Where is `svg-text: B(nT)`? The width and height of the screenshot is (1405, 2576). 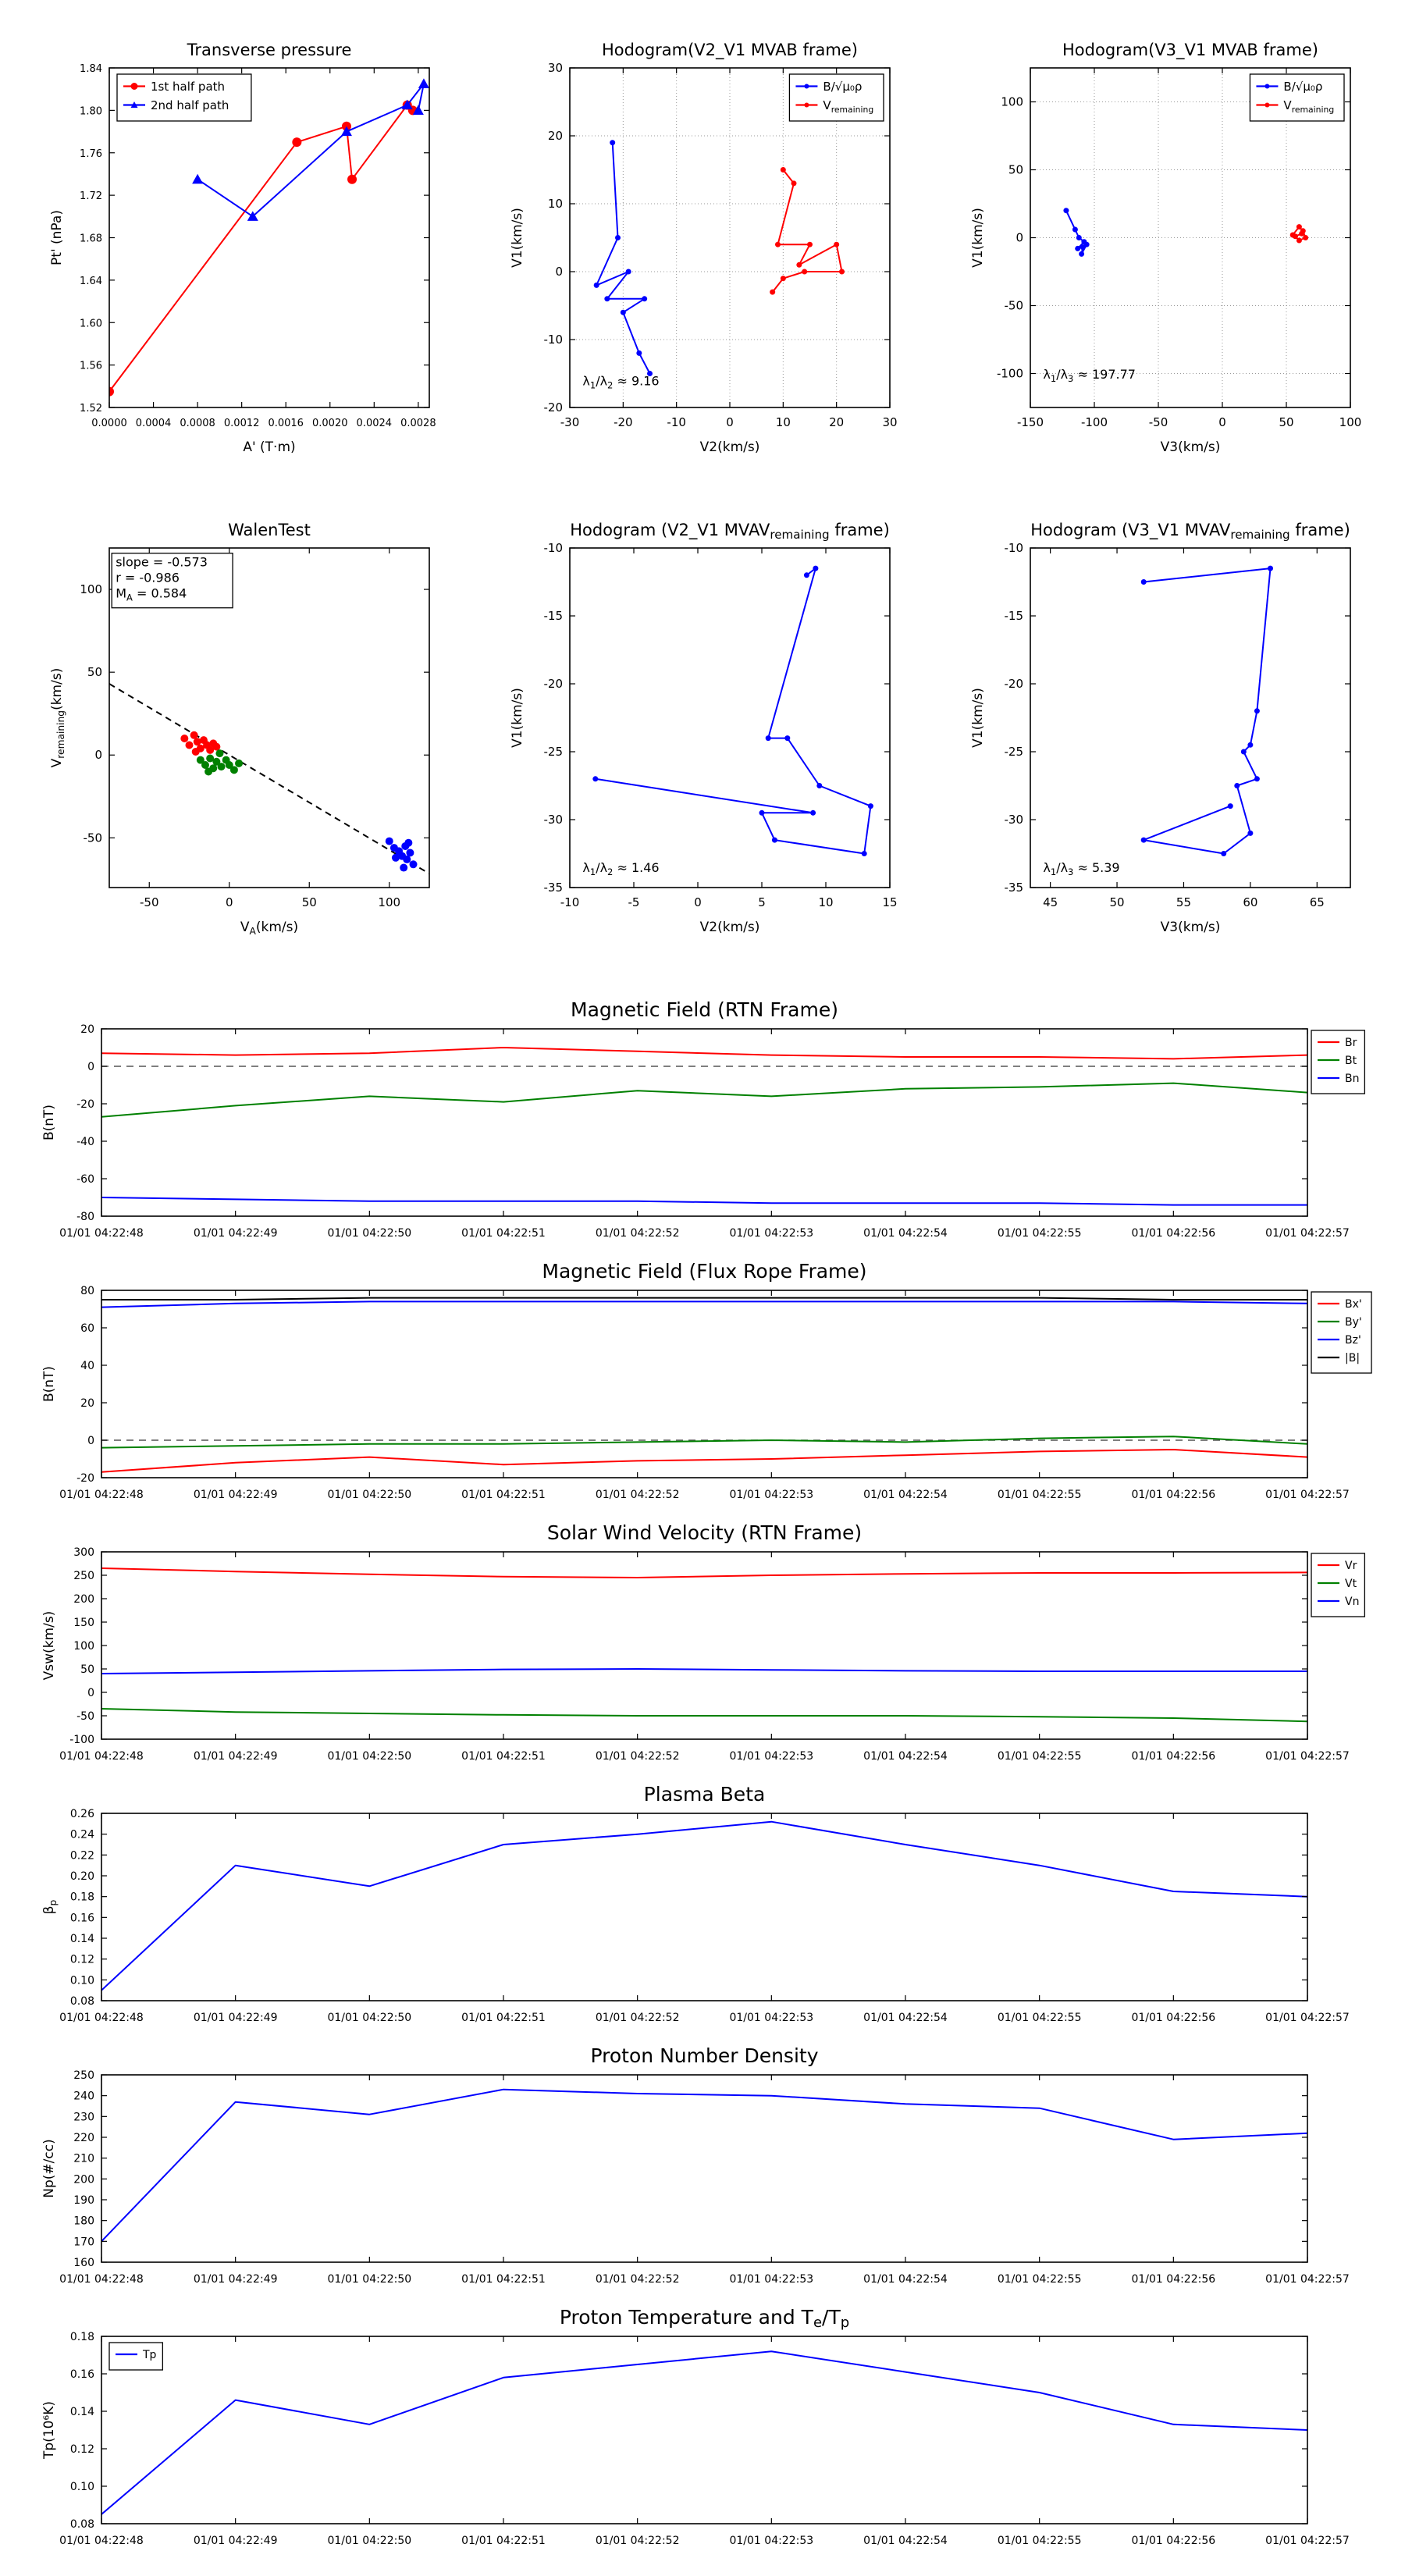 svg-text: B(nT) is located at coordinates (49, 1384).